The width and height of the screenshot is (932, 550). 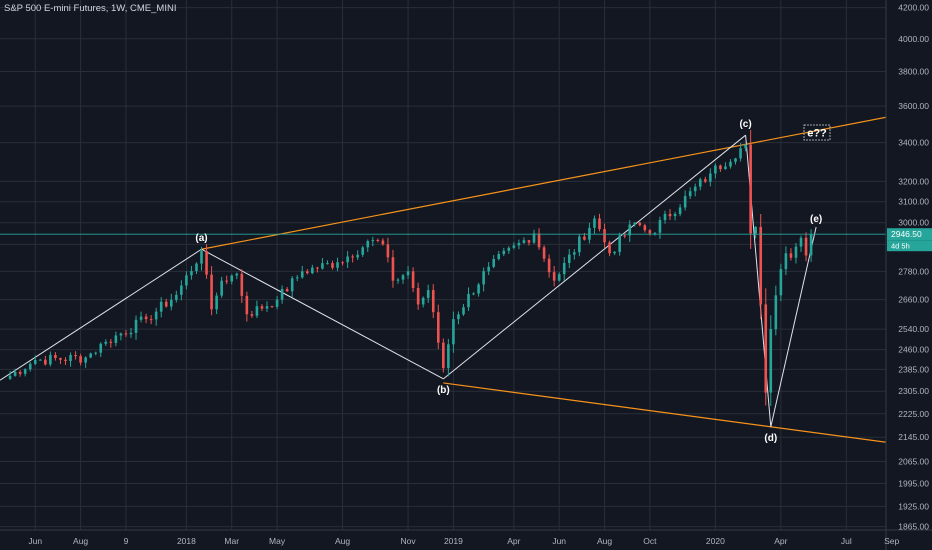 What do you see at coordinates (817, 134) in the screenshot?
I see `annotation-text: e??` at bounding box center [817, 134].